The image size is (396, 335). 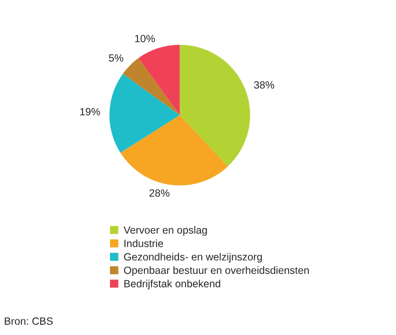 I want to click on legend-label: Openbaar bestuur en overheidsdiensten, so click(x=216, y=271).